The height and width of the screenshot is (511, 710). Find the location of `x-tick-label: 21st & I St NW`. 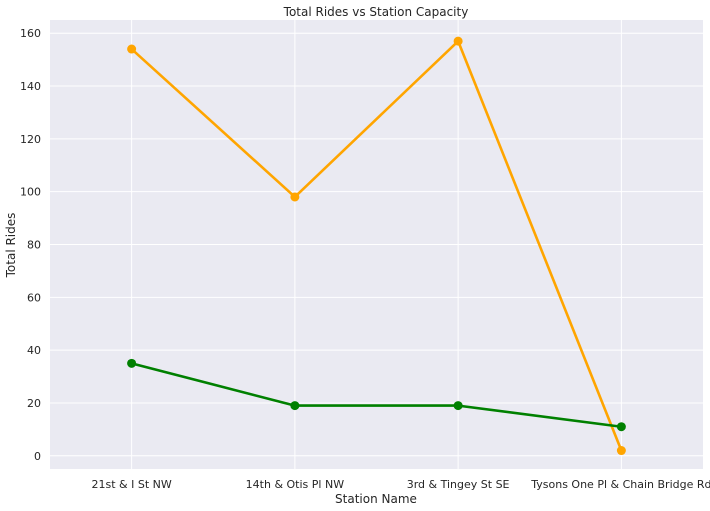

x-tick-label: 21st & I St NW is located at coordinates (132, 484).